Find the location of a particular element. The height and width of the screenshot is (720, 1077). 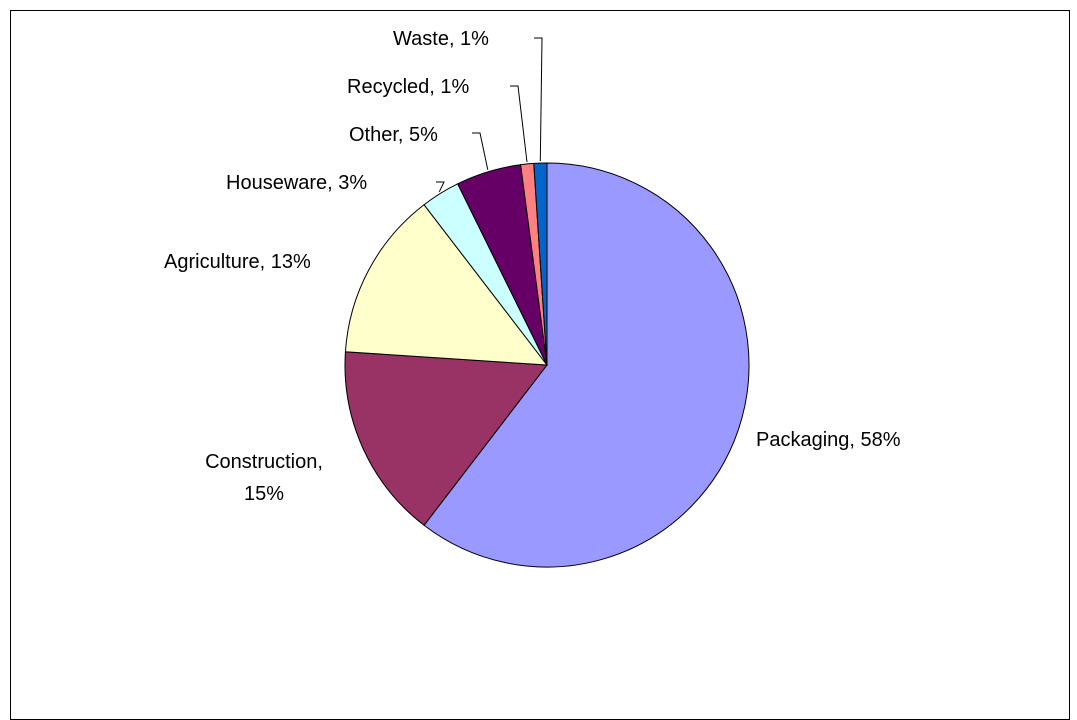

label-recycled: Recycled, 1% is located at coordinates (408, 87).